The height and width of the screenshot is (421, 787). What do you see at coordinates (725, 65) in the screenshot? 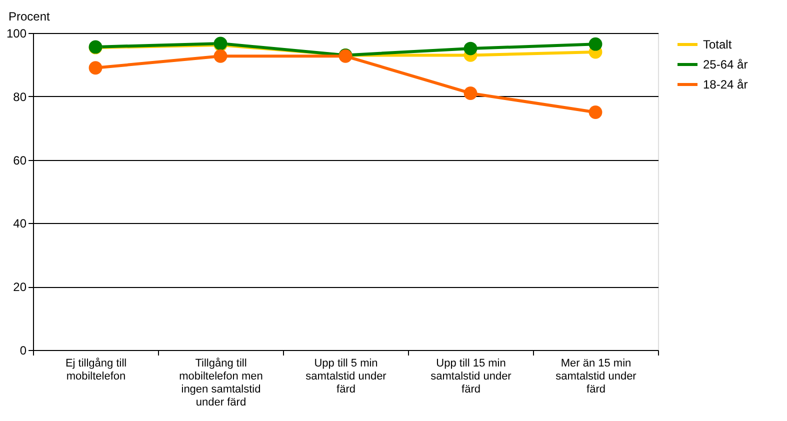
I see `legend-label: 25-64 år` at bounding box center [725, 65].